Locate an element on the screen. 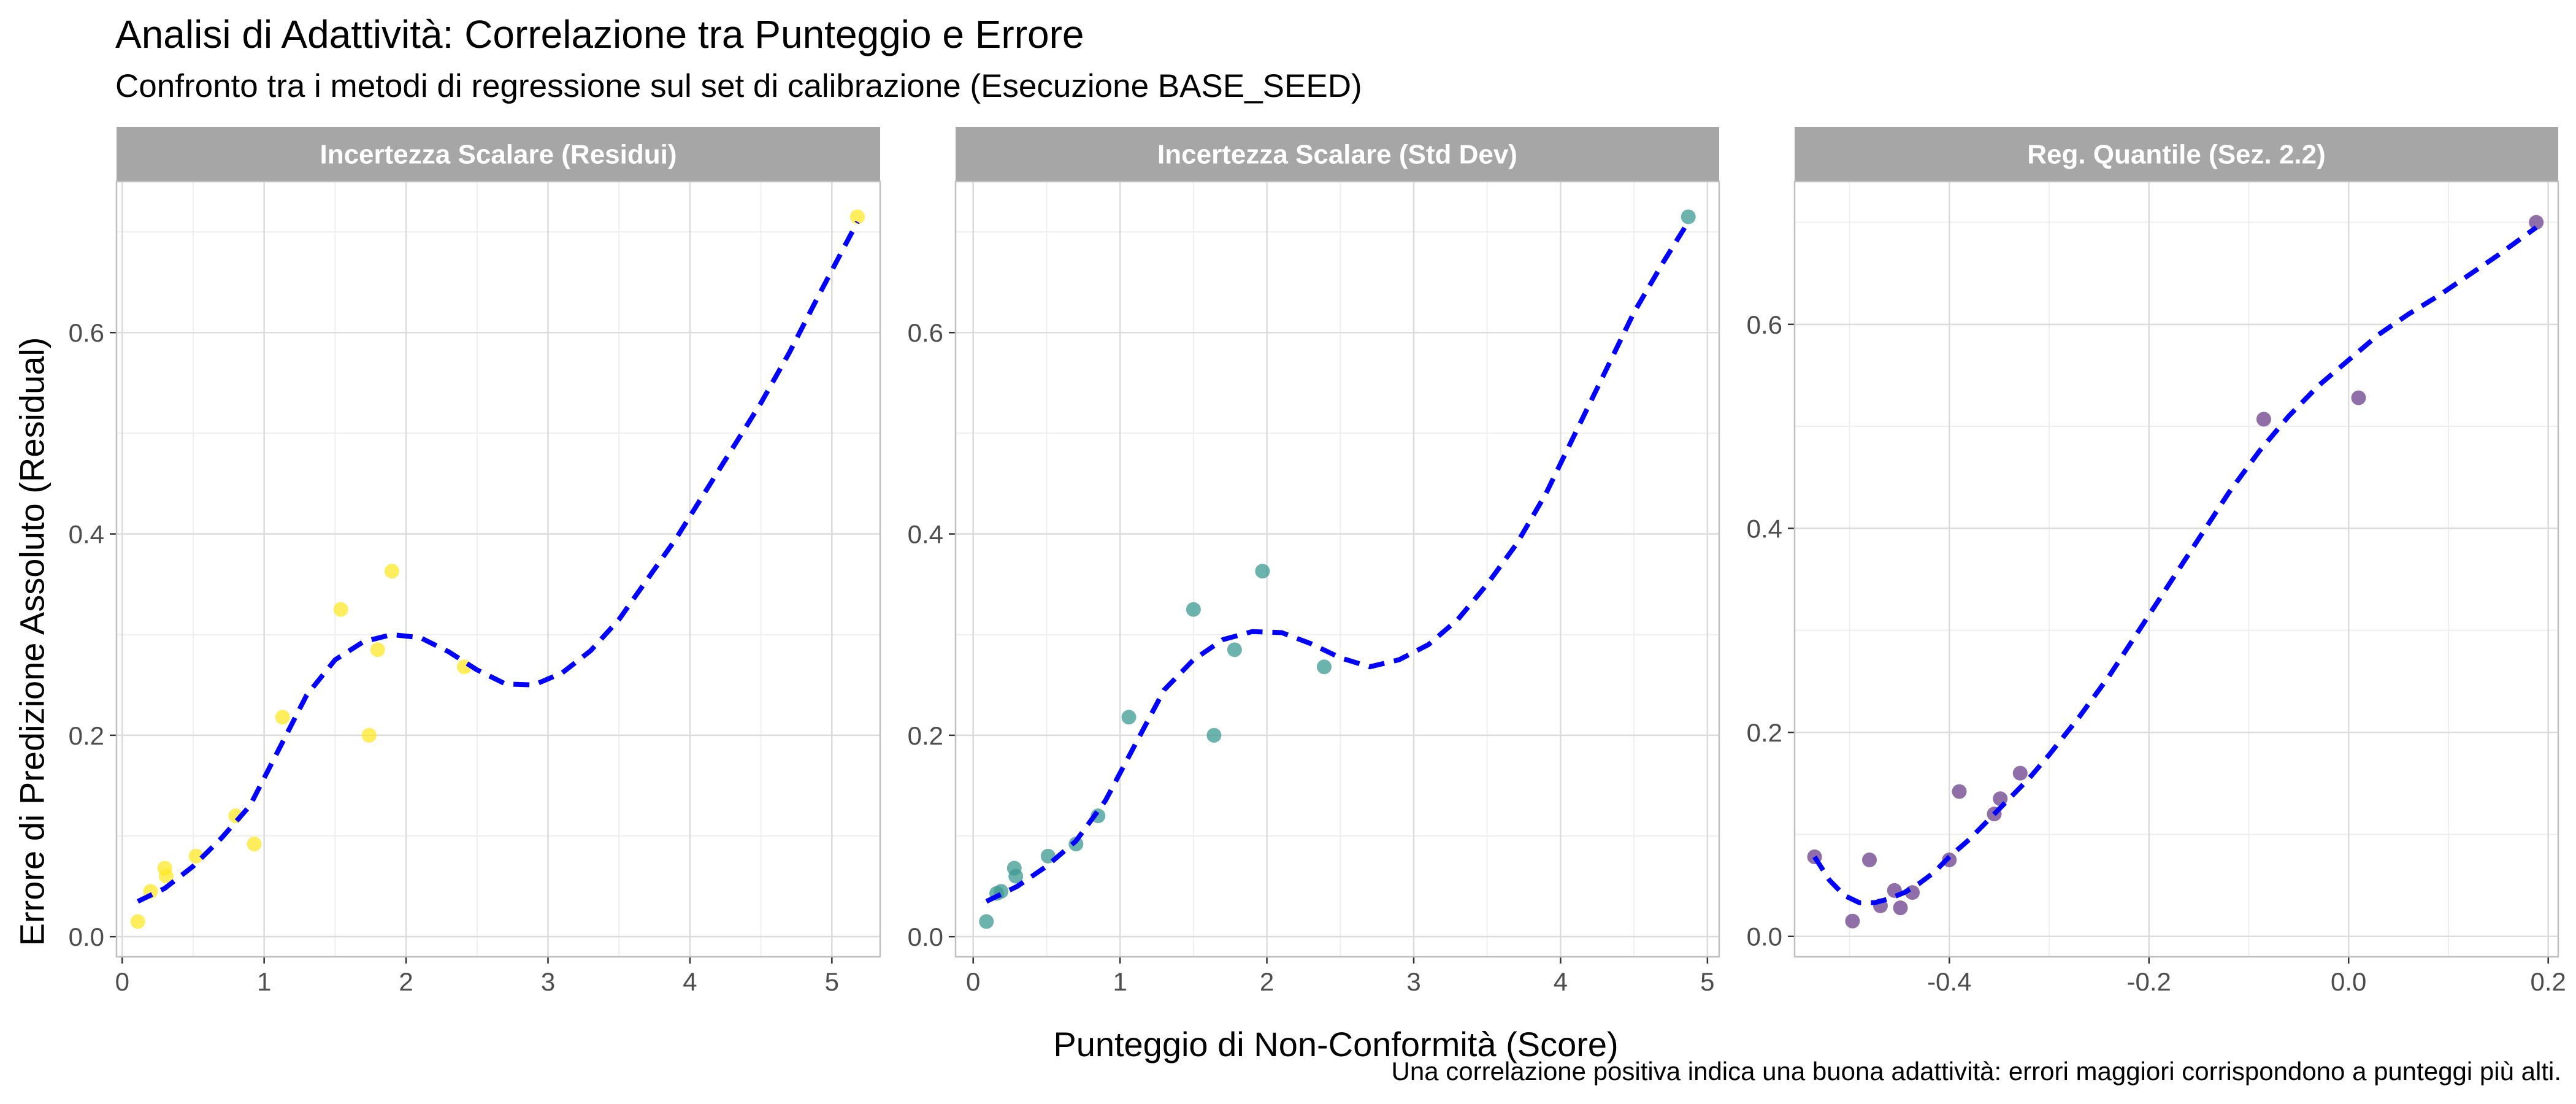 This screenshot has height=1104, width=2576. facet-strip-label: Incertezza Scalare (Residui) is located at coordinates (498, 155).